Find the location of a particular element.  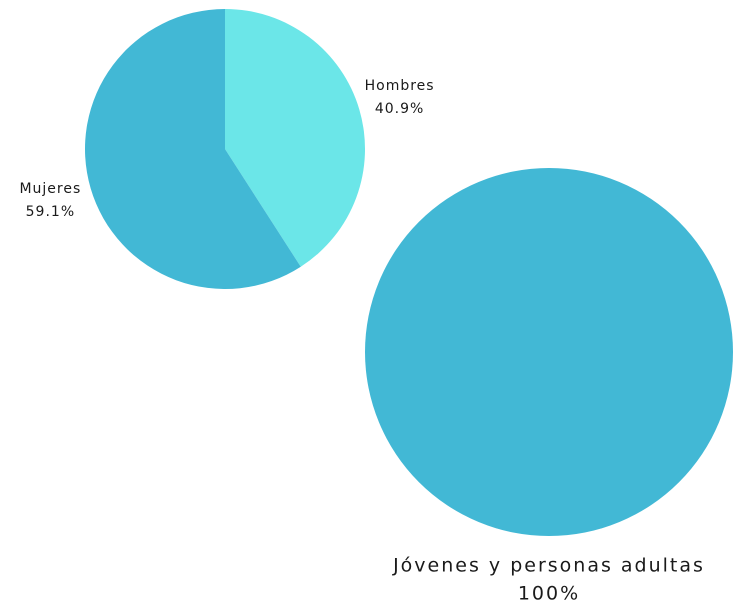

slice-label: Hombres is located at coordinates (400, 86).